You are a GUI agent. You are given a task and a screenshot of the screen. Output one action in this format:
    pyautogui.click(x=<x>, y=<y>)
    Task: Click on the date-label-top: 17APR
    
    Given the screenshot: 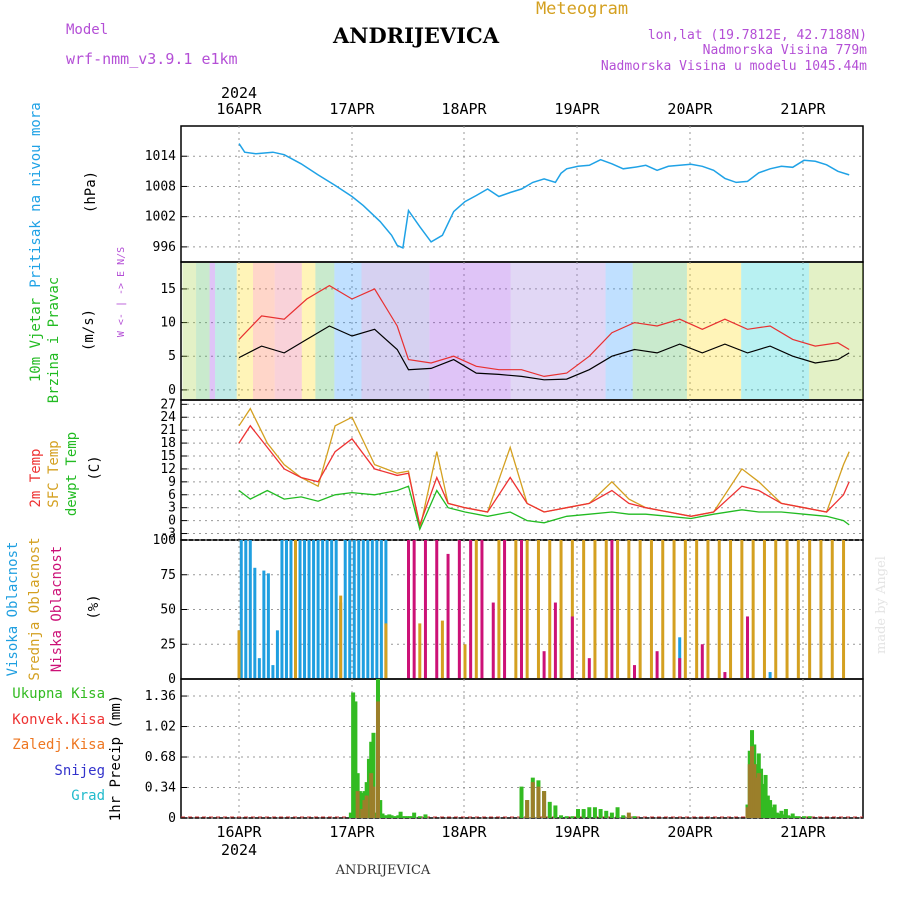 What is the action you would take?
    pyautogui.click(x=352, y=109)
    